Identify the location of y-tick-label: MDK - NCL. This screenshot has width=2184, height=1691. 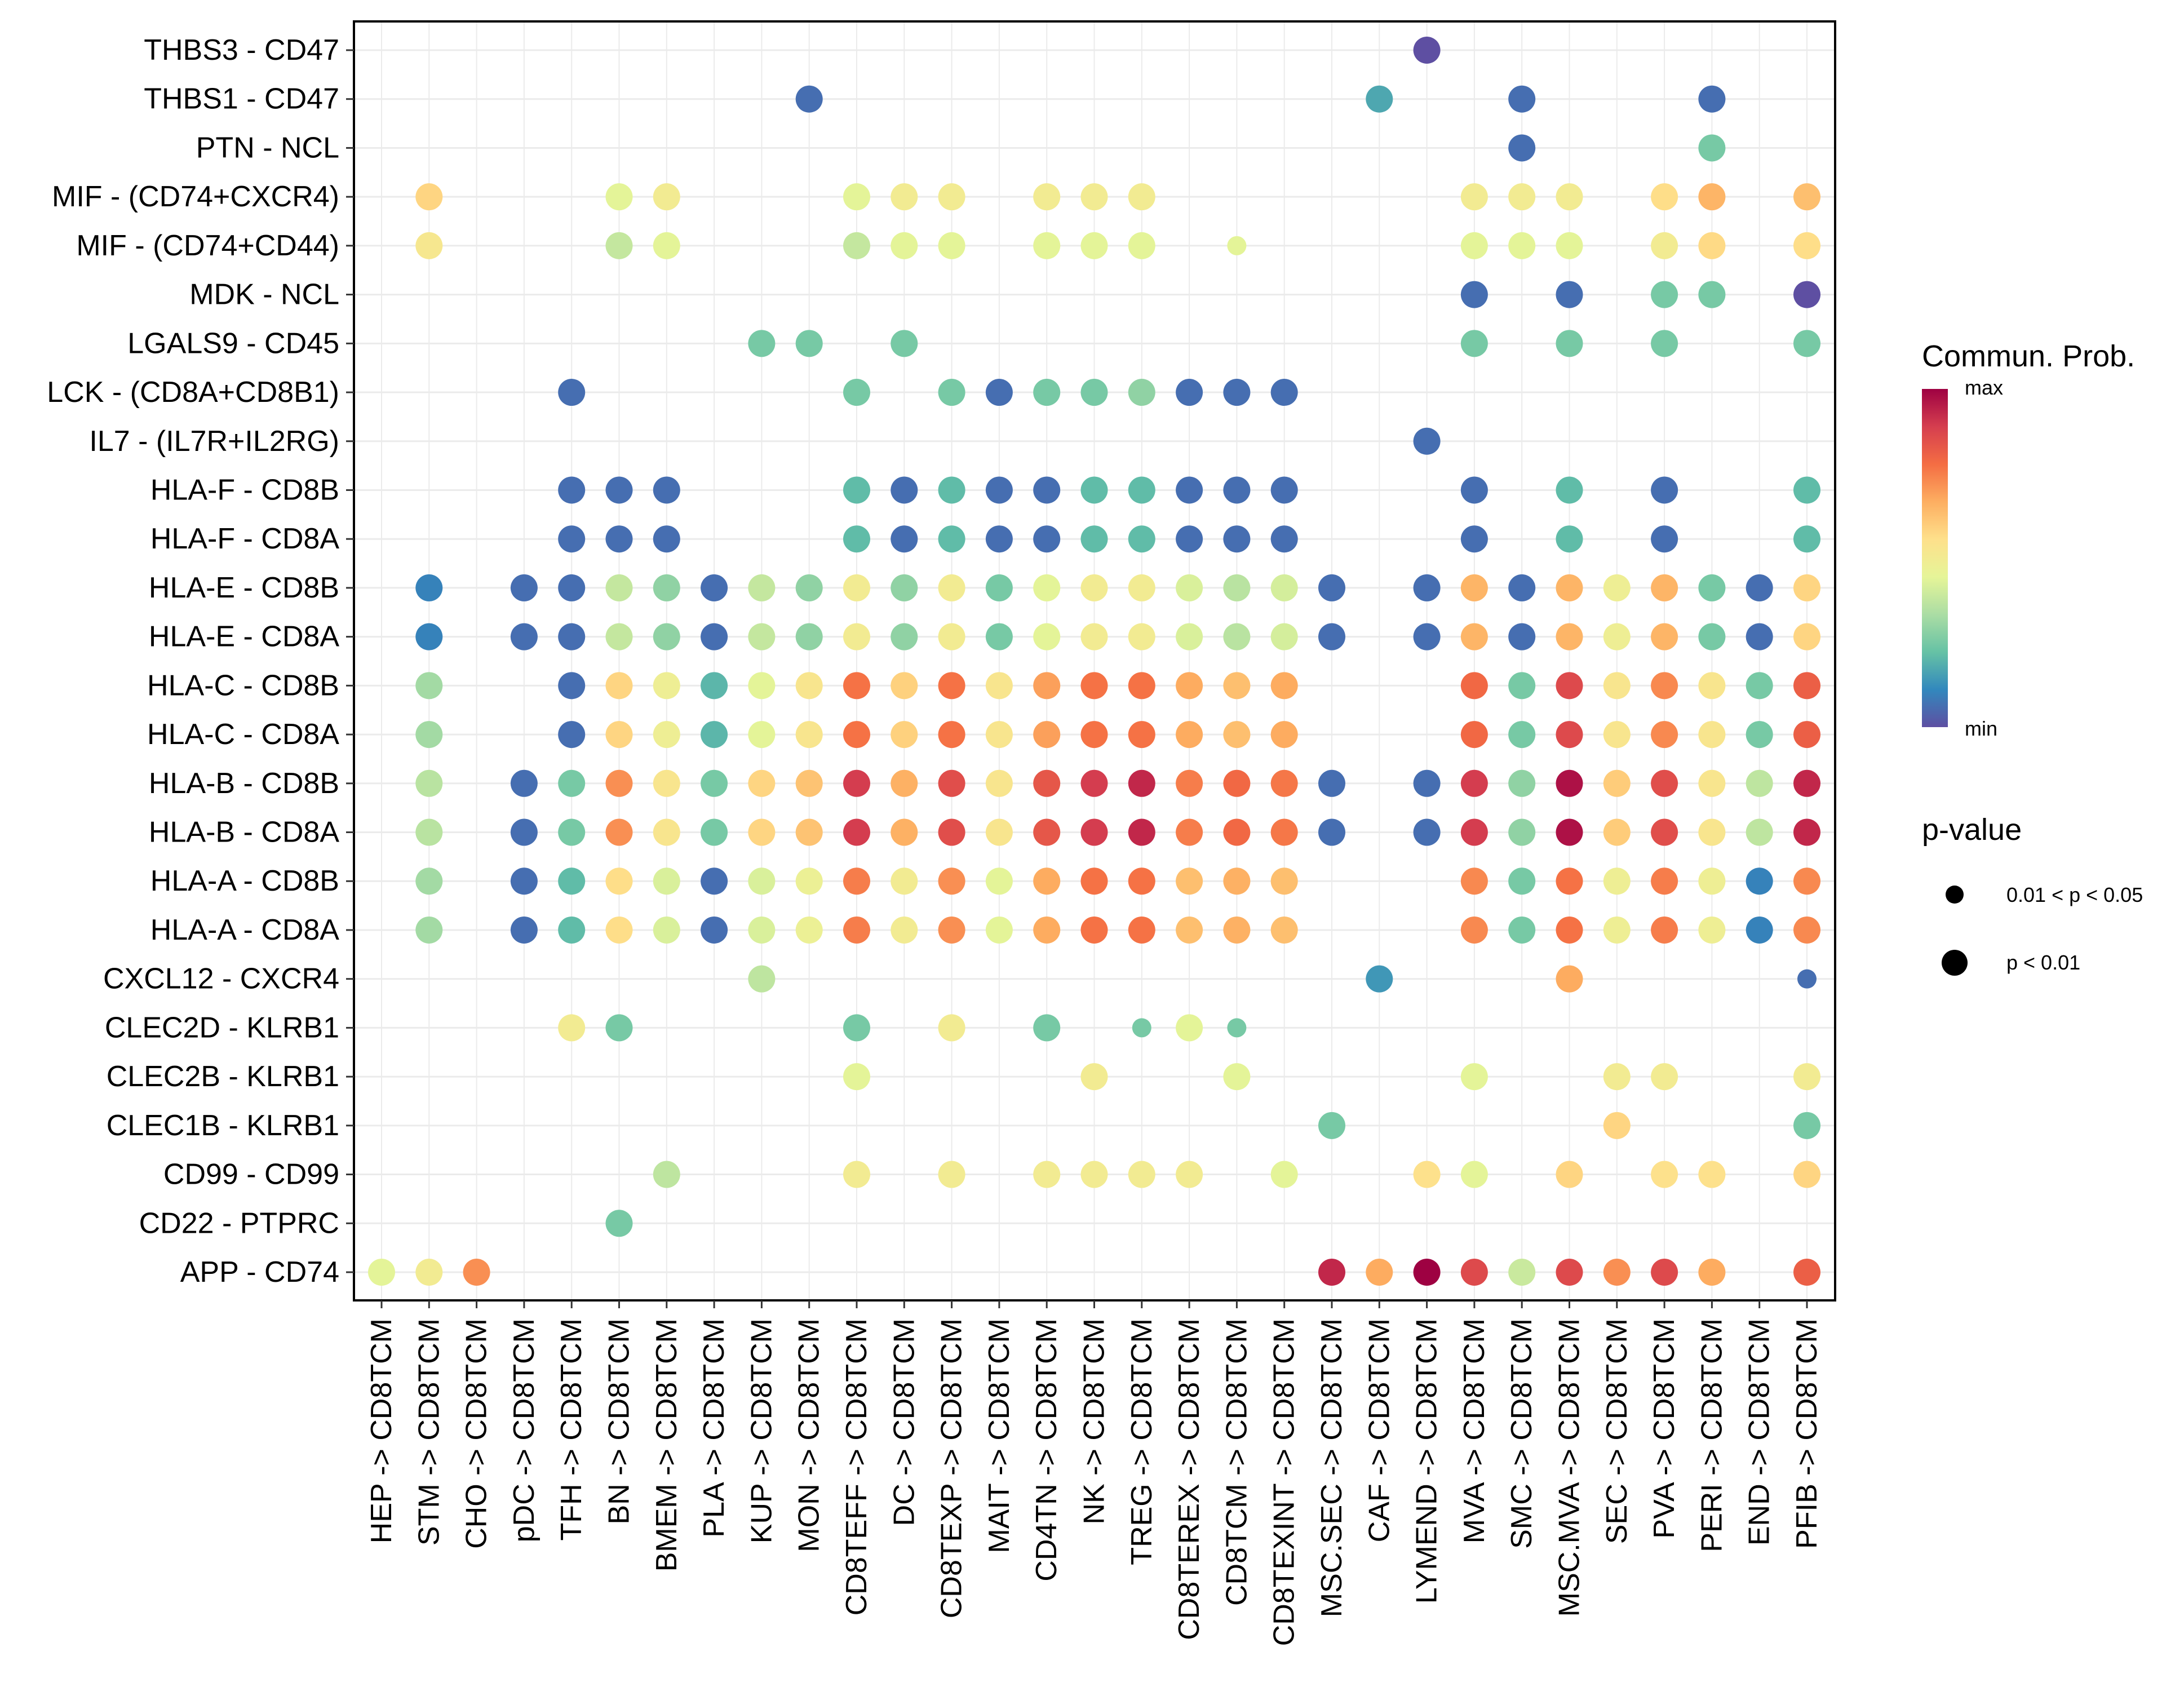
(264, 294).